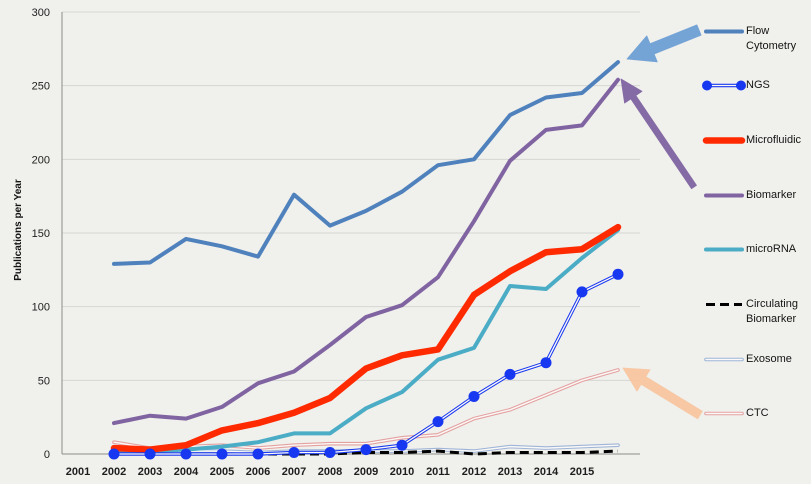 The image size is (811, 484). I want to click on y-tick-label: 200, so click(41, 160).